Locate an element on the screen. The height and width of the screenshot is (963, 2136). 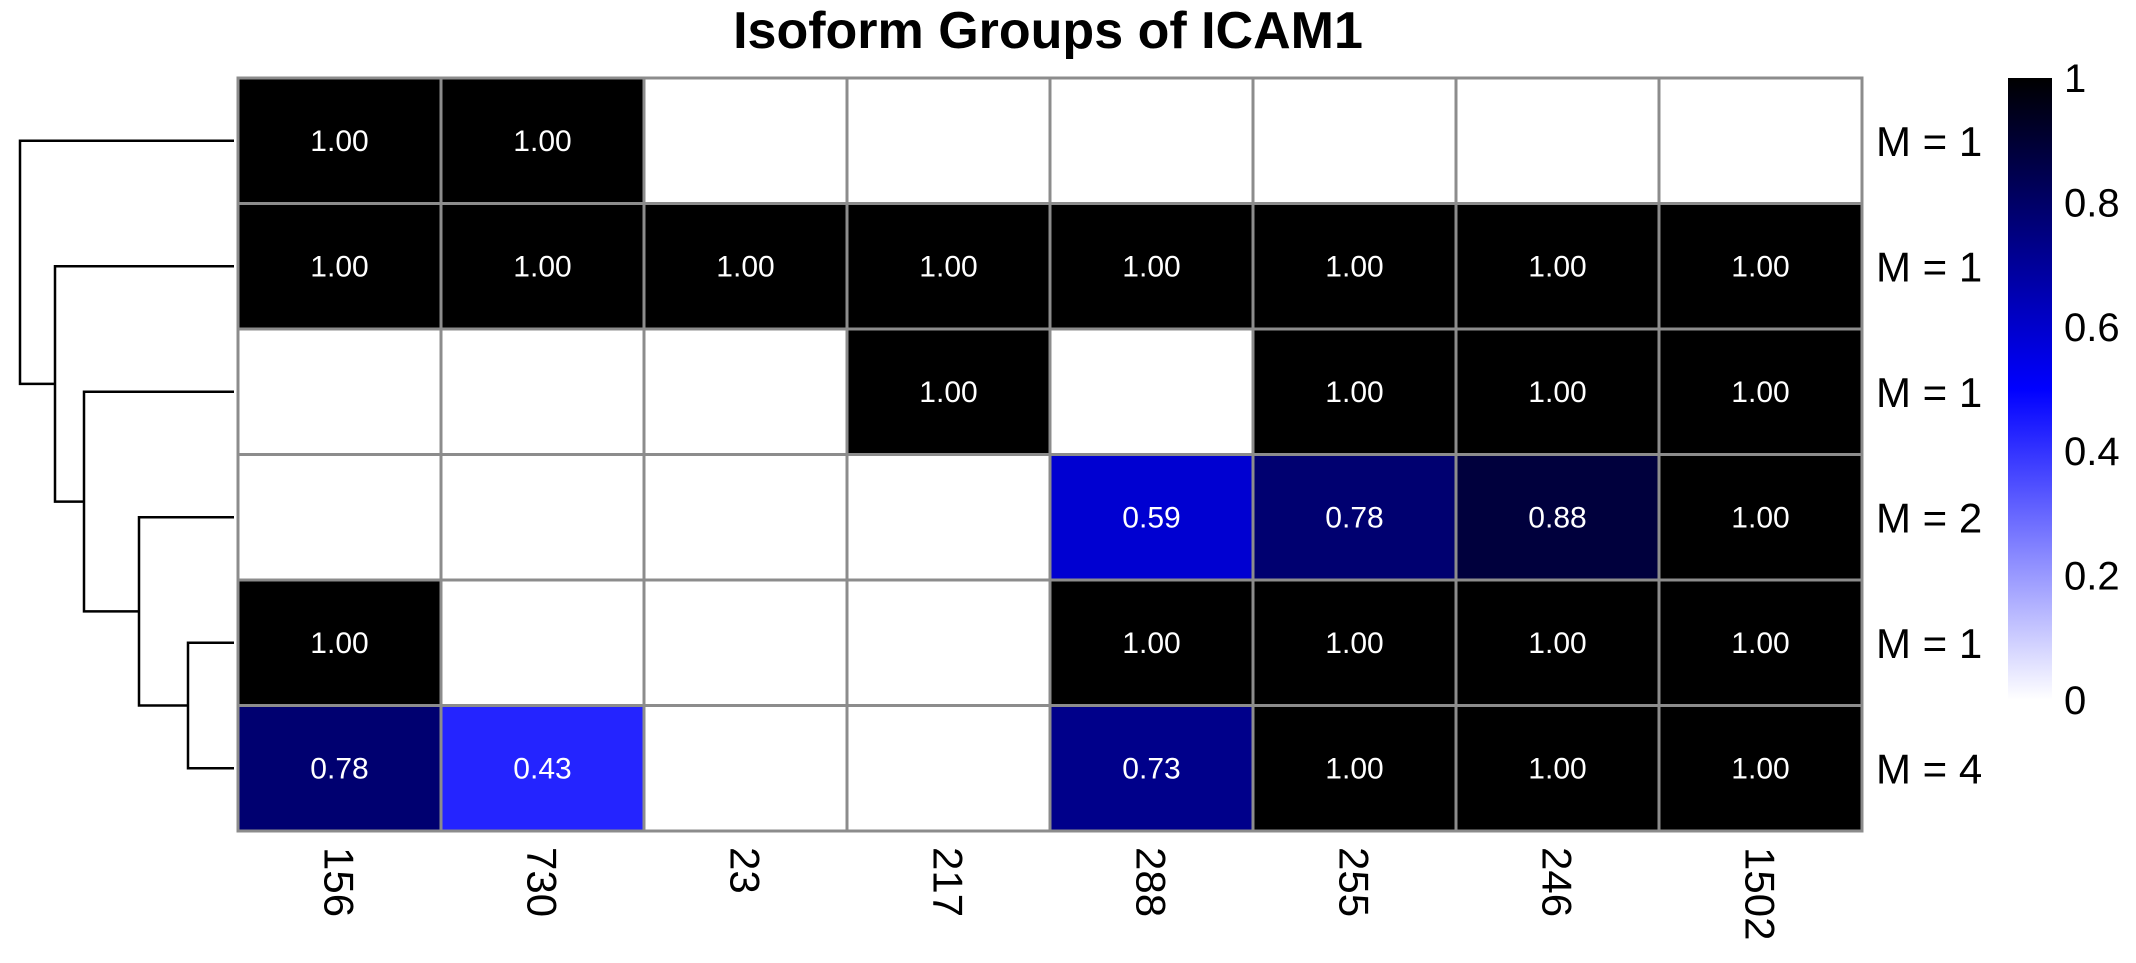
column-label: 23 is located at coordinates (745, 870).